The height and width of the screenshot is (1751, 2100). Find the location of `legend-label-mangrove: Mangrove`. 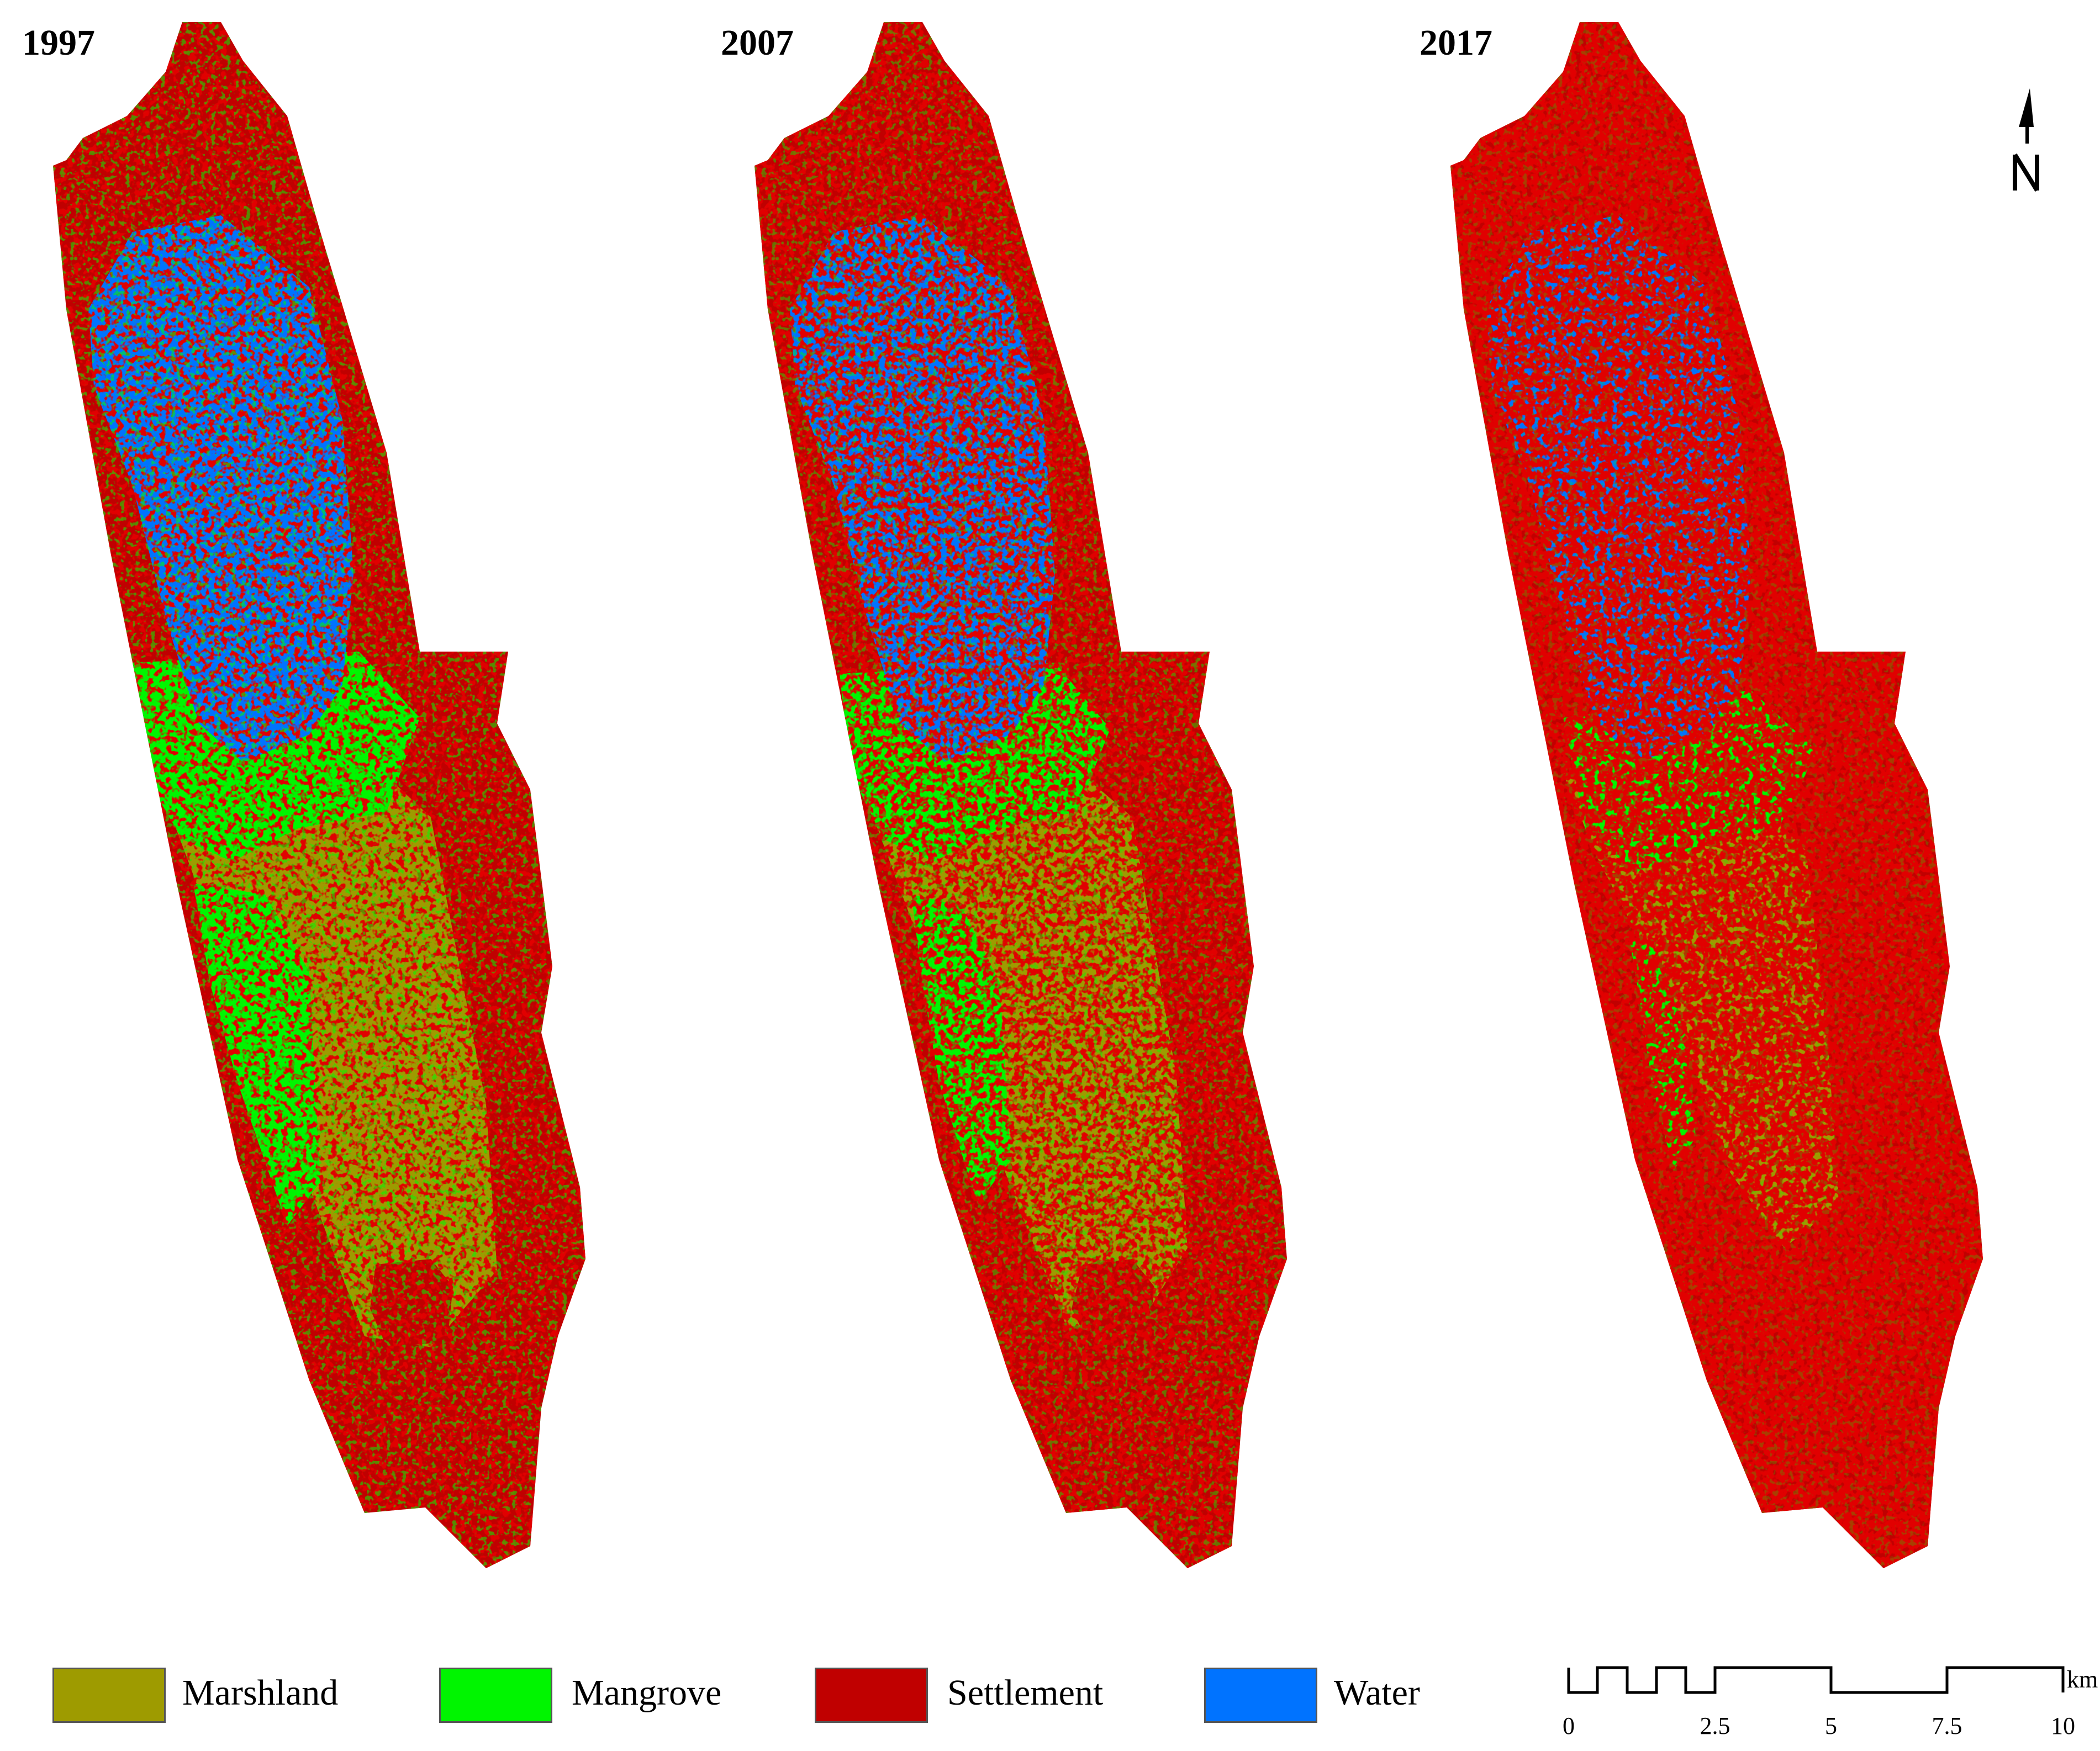

legend-label-mangrove: Mangrove is located at coordinates (647, 1693).